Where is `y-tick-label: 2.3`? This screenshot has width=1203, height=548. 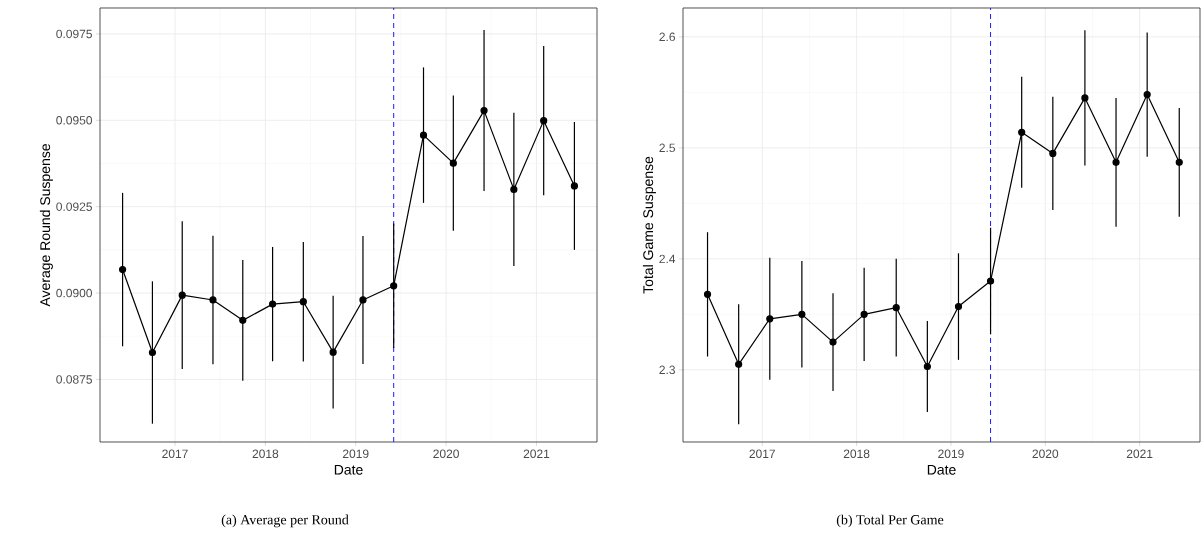
y-tick-label: 2.3 is located at coordinates (667, 370).